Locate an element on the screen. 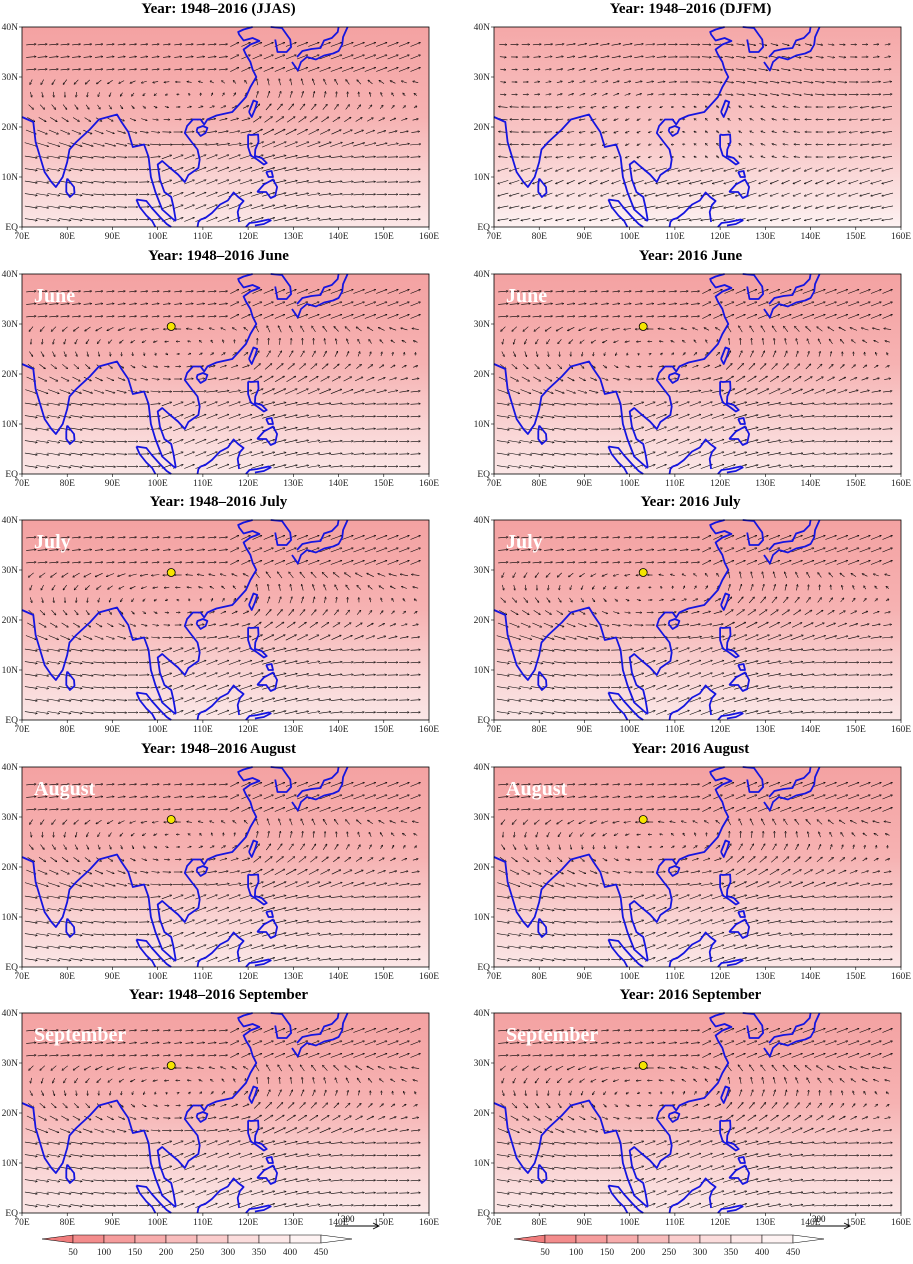 The height and width of the screenshot is (1264, 913). panel-title: Year: 1948–2016 August is located at coordinates (218, 749).